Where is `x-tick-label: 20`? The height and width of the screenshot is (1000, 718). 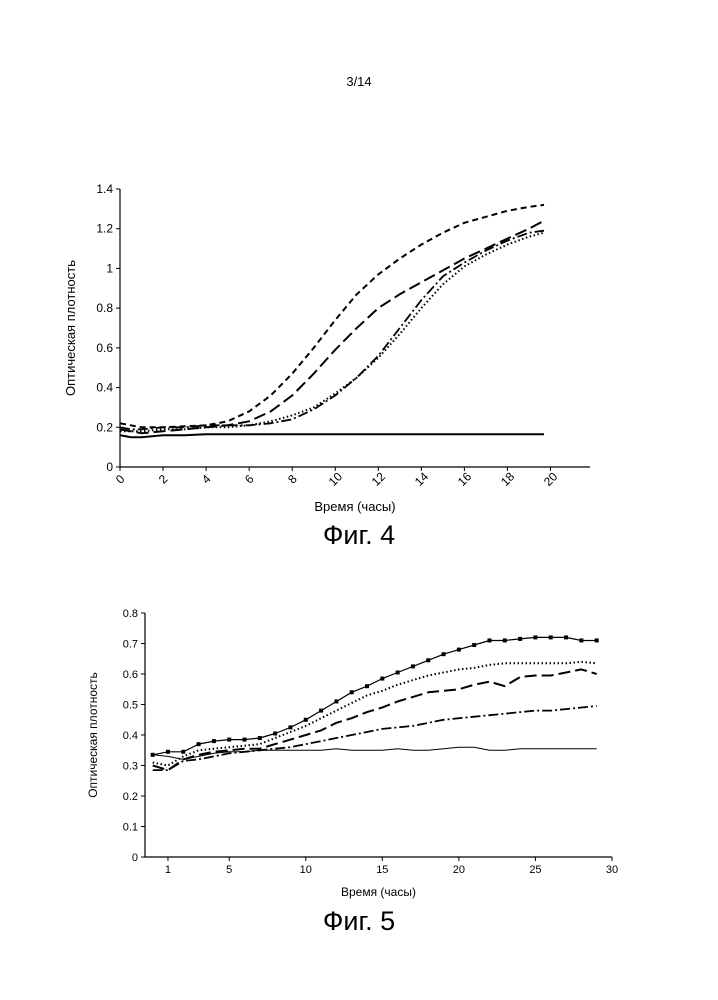
x-tick-label: 20 is located at coordinates (459, 870).